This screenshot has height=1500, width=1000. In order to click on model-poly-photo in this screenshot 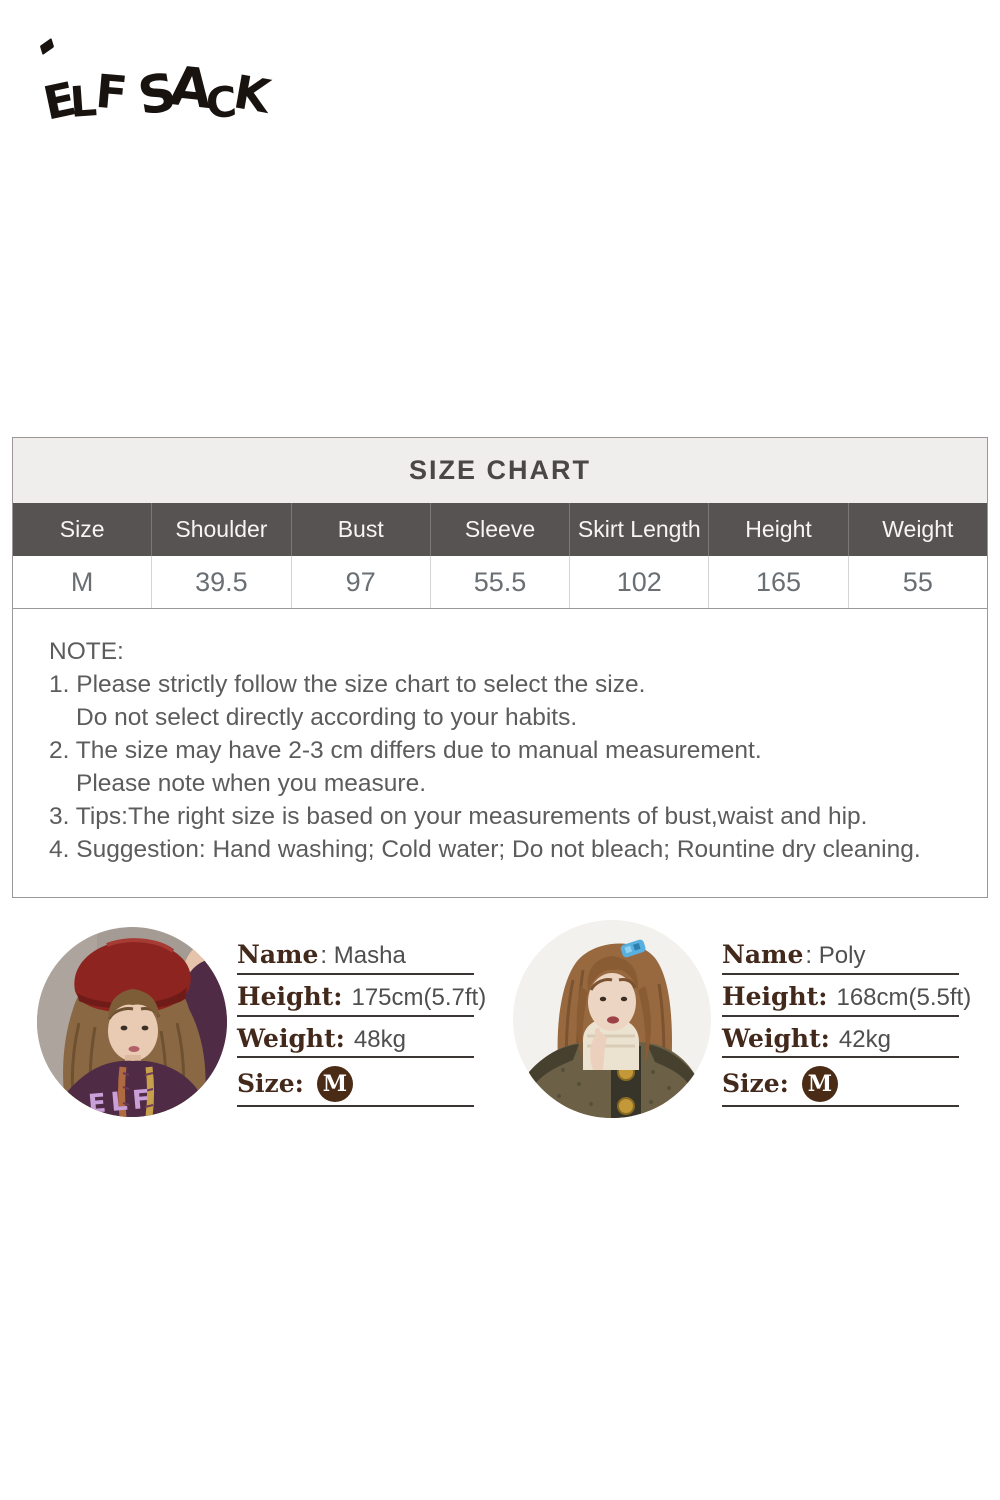, I will do `click(612, 1019)`.